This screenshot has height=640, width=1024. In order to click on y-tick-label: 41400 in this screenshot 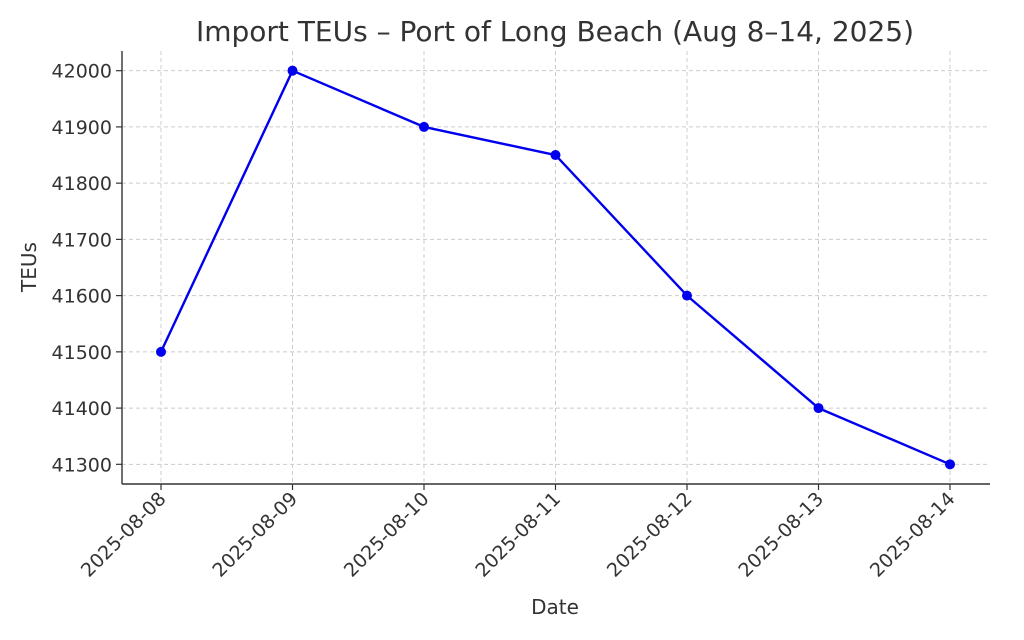, I will do `click(82, 409)`.